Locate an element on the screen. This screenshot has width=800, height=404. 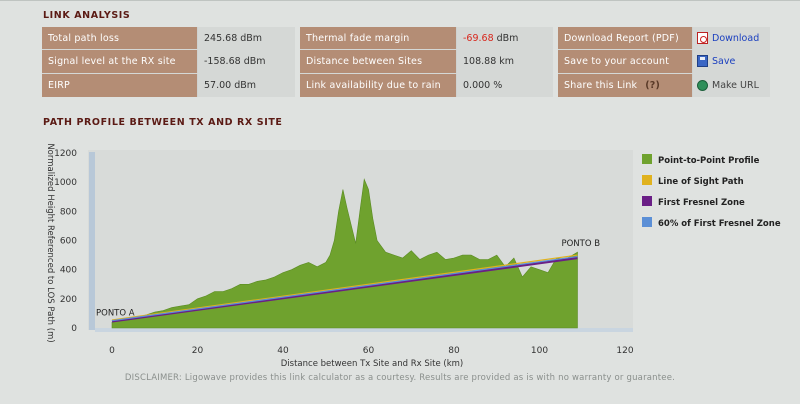
rain-availability-label: Link availability due to rain is located at coordinates (378, 85).